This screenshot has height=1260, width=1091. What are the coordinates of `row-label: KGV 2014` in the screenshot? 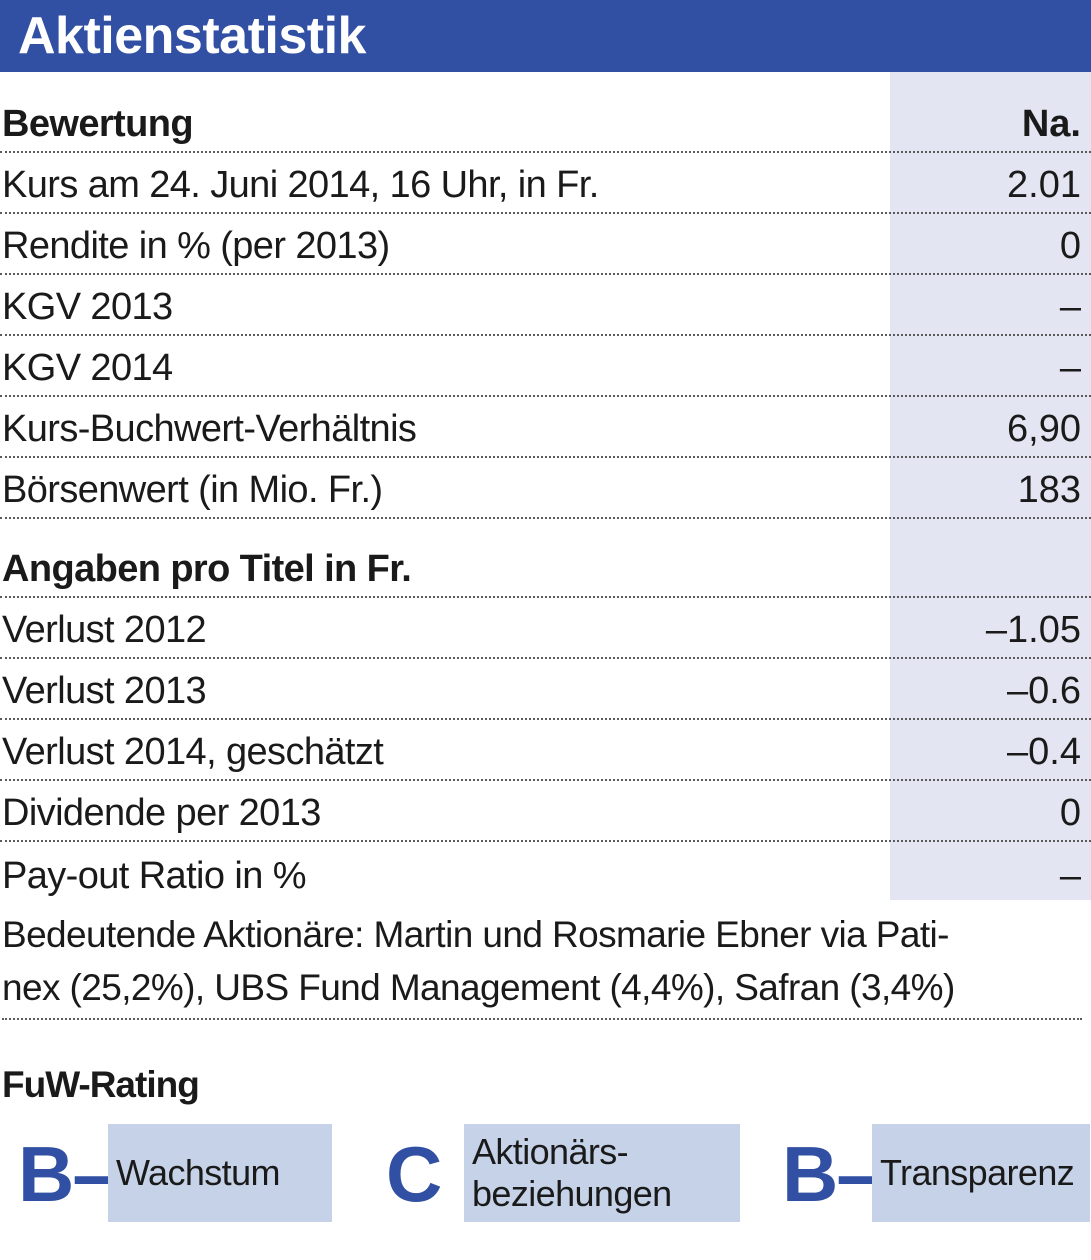 It's located at (87, 368).